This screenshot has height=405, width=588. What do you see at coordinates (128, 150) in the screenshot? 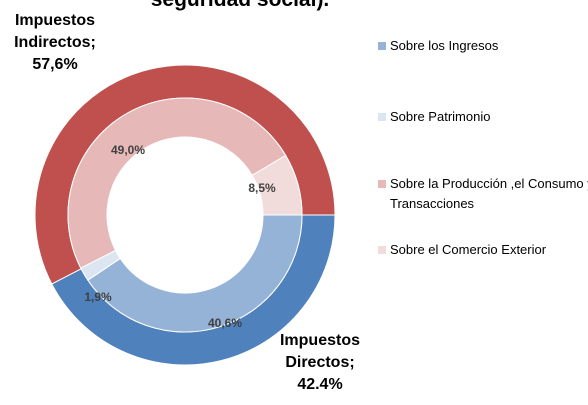
I see `value-label: 49,0%` at bounding box center [128, 150].